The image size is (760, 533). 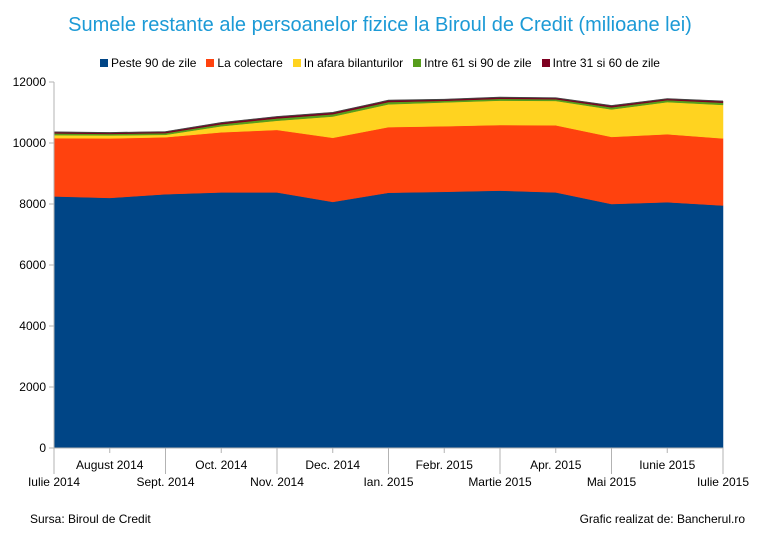 What do you see at coordinates (30, 82) in the screenshot?
I see `y-tick-label: 12000` at bounding box center [30, 82].